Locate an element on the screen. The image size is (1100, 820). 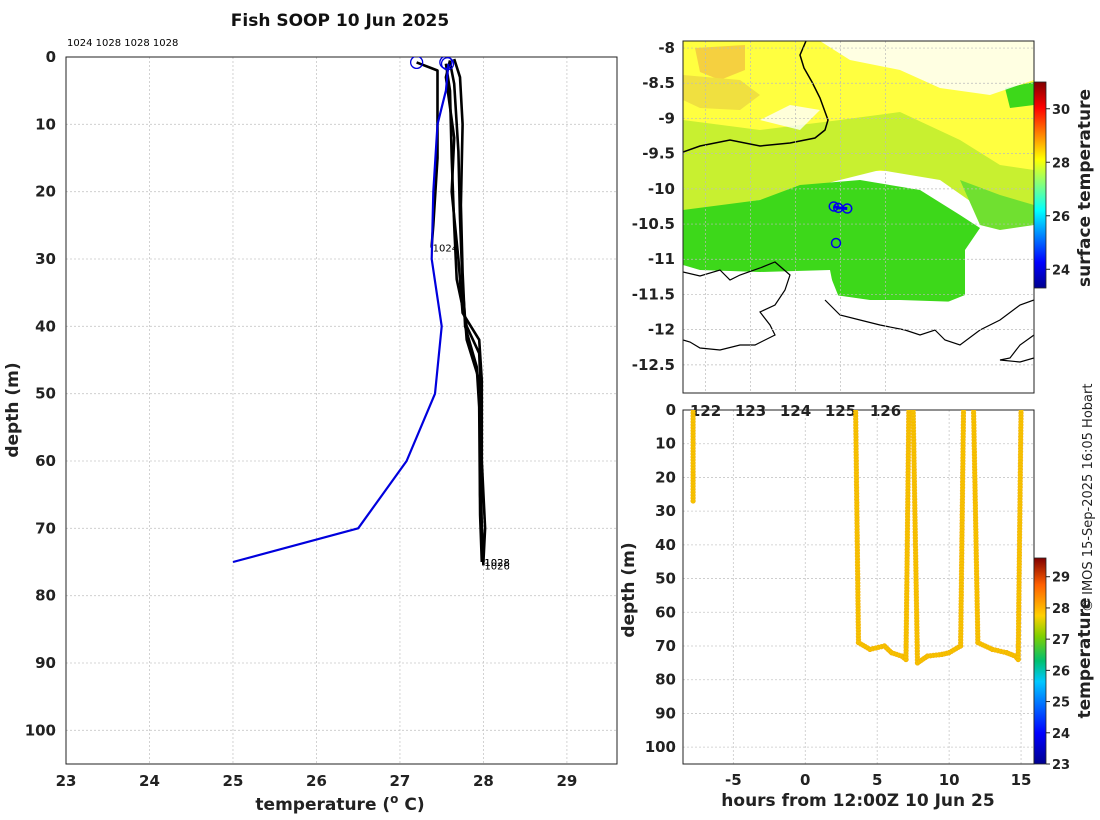
depth-time-points is located at coordinates (857, 538).